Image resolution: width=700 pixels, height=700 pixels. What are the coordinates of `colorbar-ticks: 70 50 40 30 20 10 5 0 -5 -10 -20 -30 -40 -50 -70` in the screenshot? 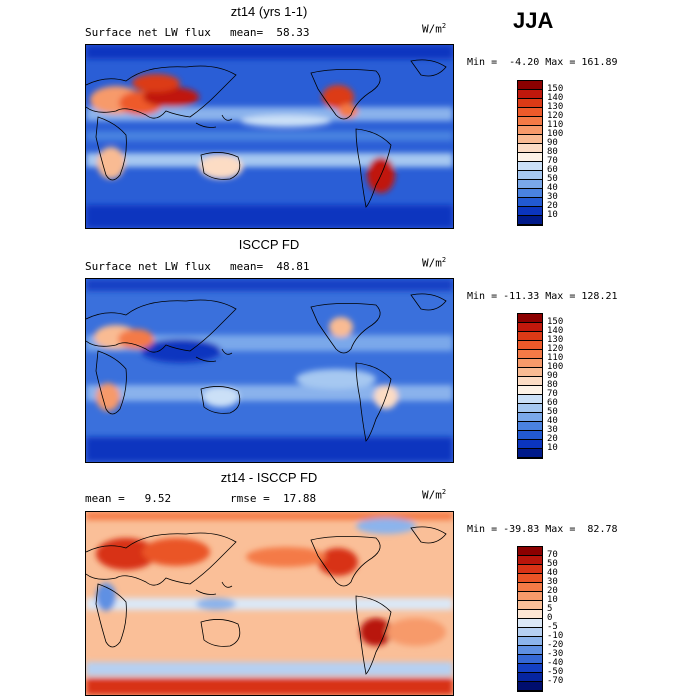 It's located at (567, 618).